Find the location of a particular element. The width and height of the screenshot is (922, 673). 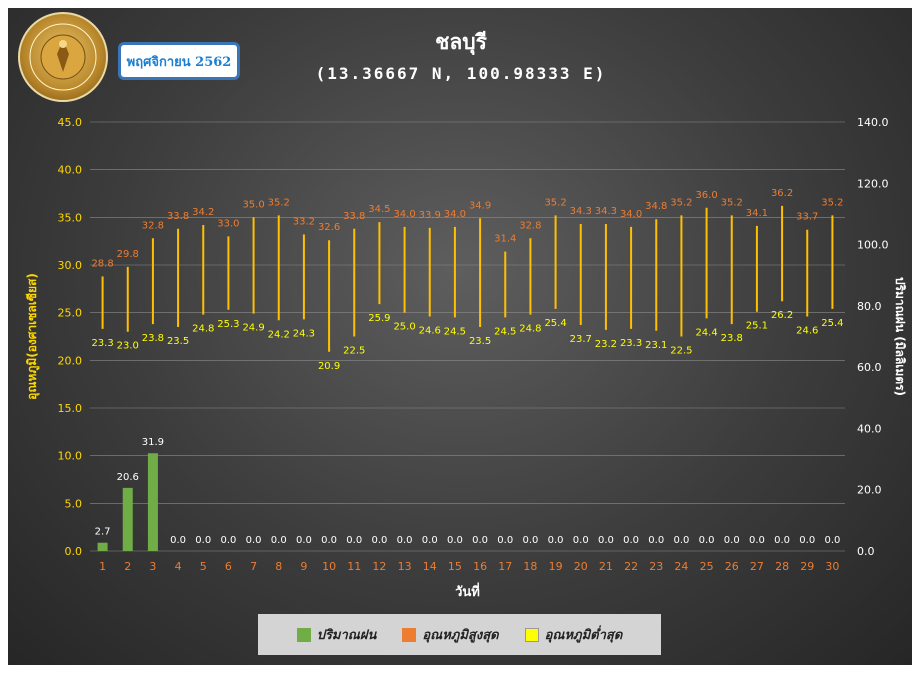

x-tick-label: 10 is located at coordinates (329, 566).